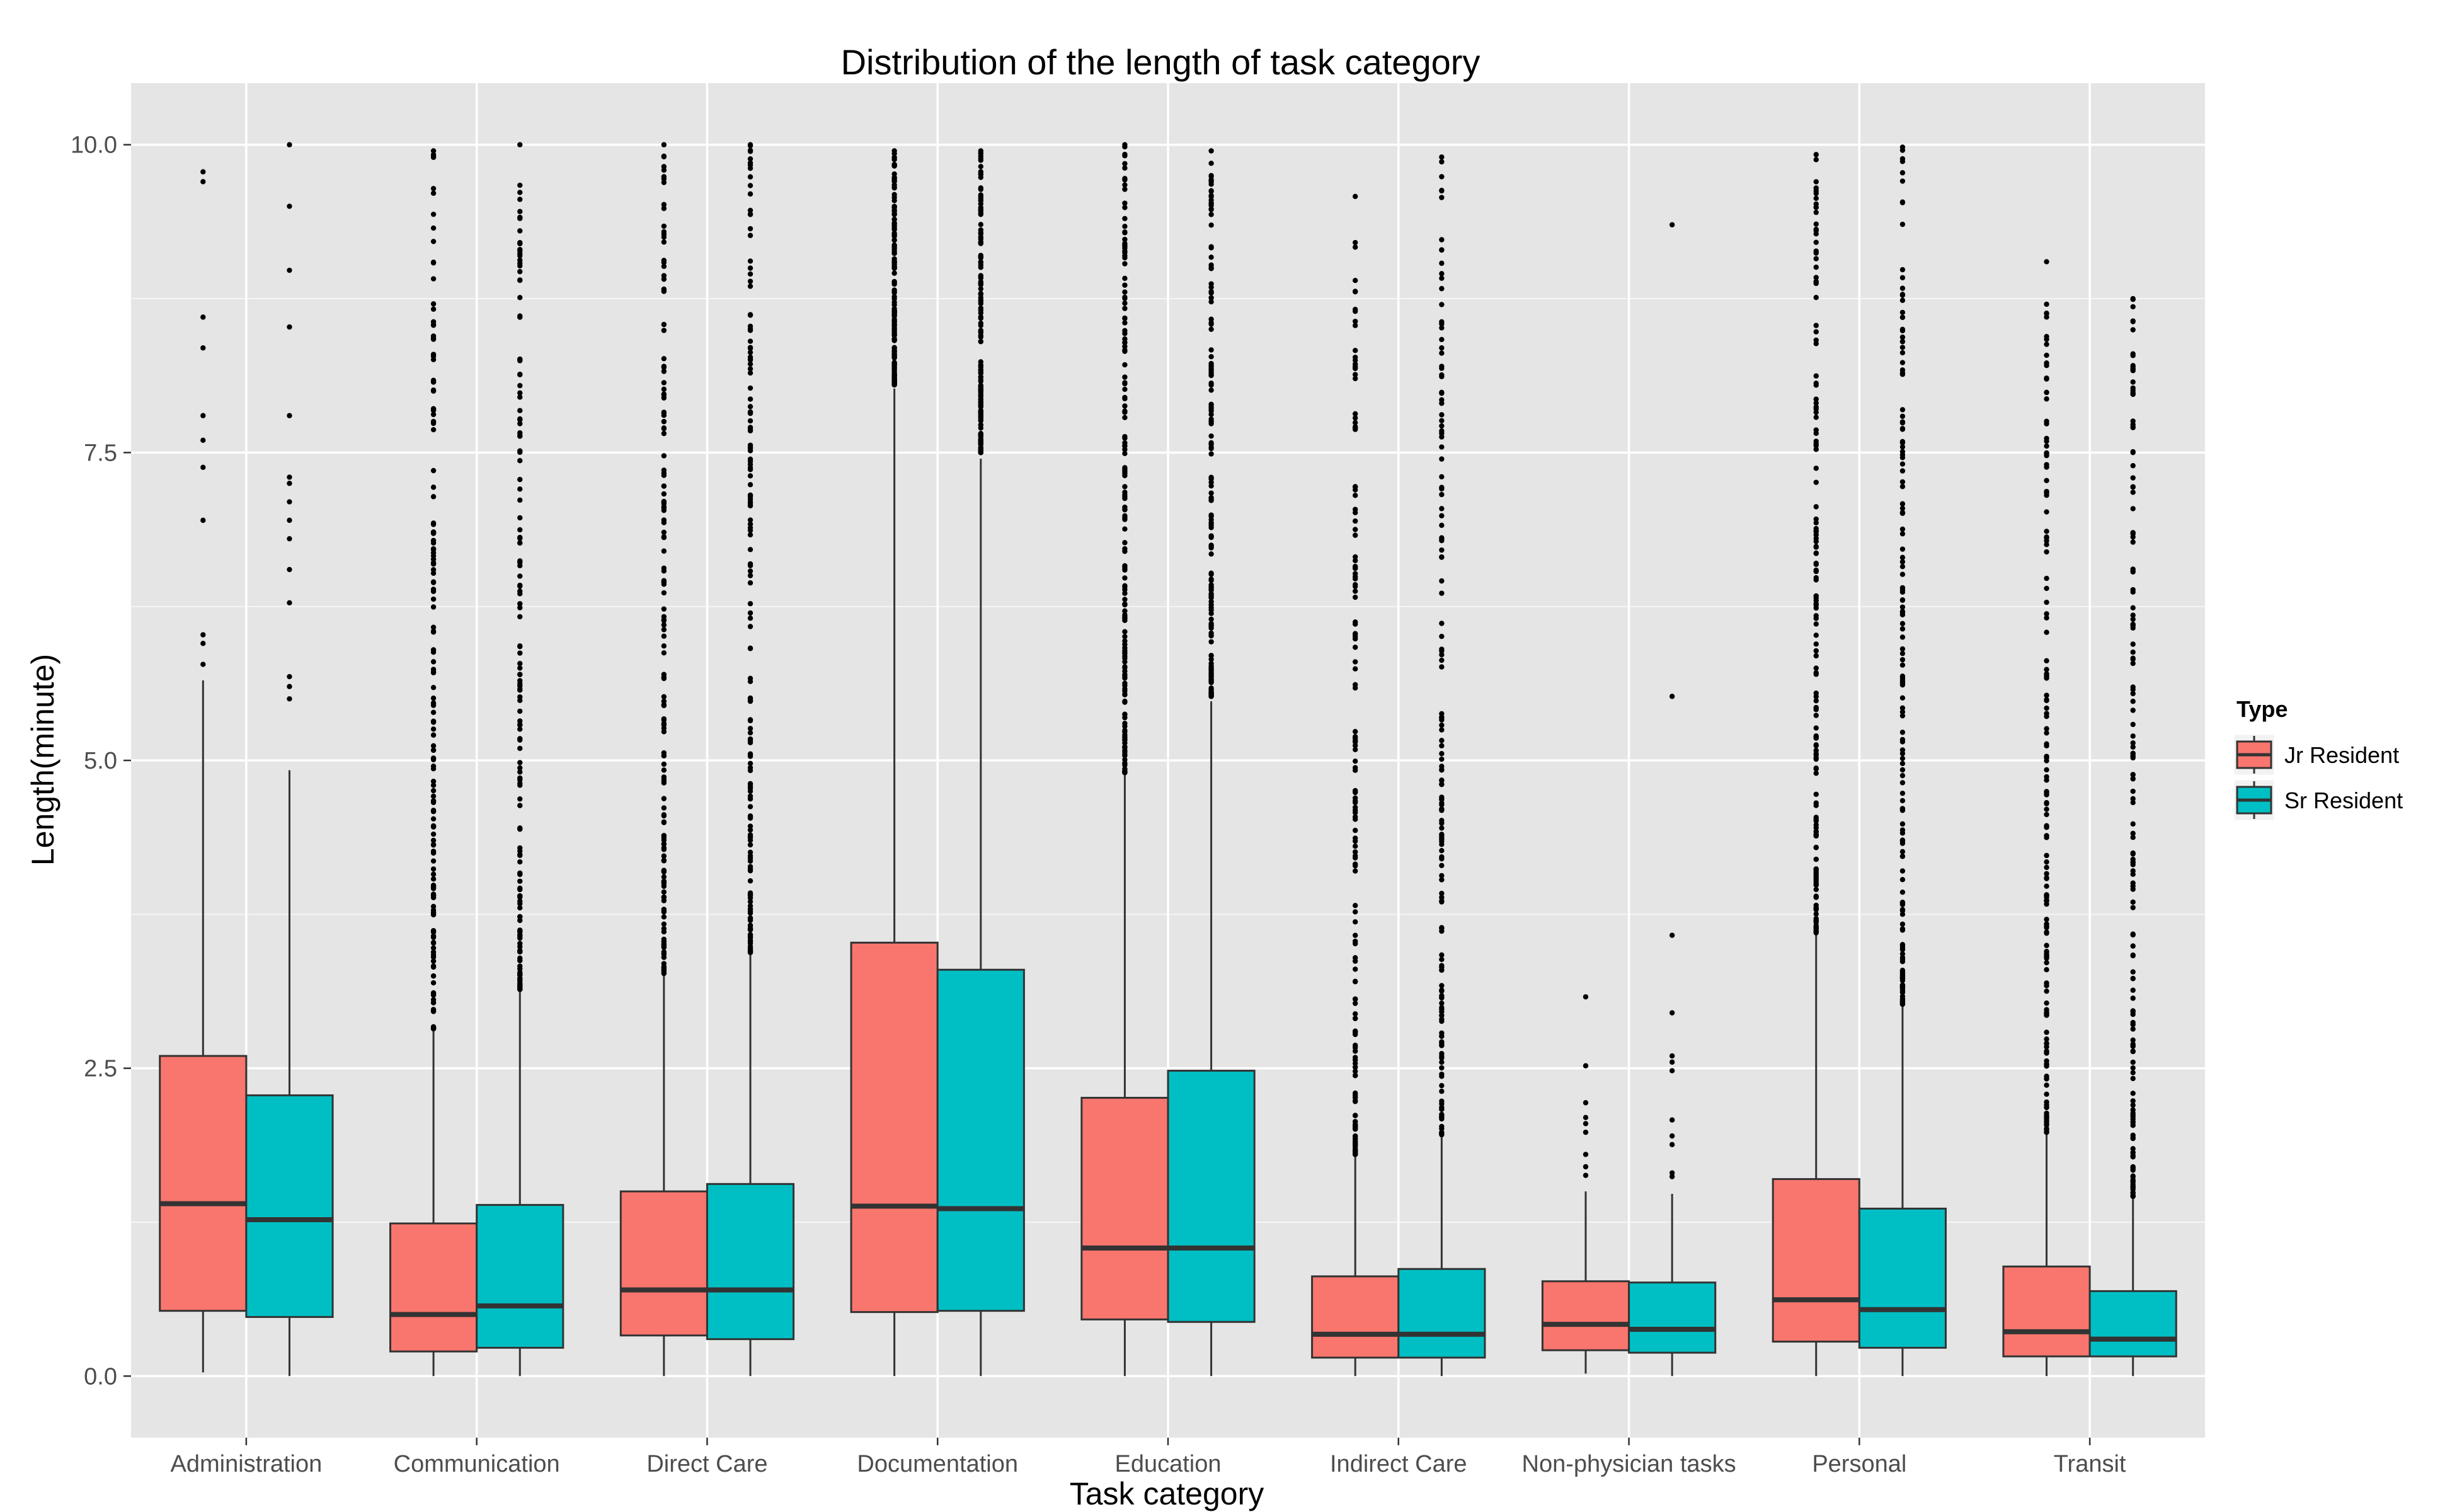 The height and width of the screenshot is (1512, 2457). Describe the element at coordinates (894, 1127) in the screenshot. I see `box-rect` at that location.